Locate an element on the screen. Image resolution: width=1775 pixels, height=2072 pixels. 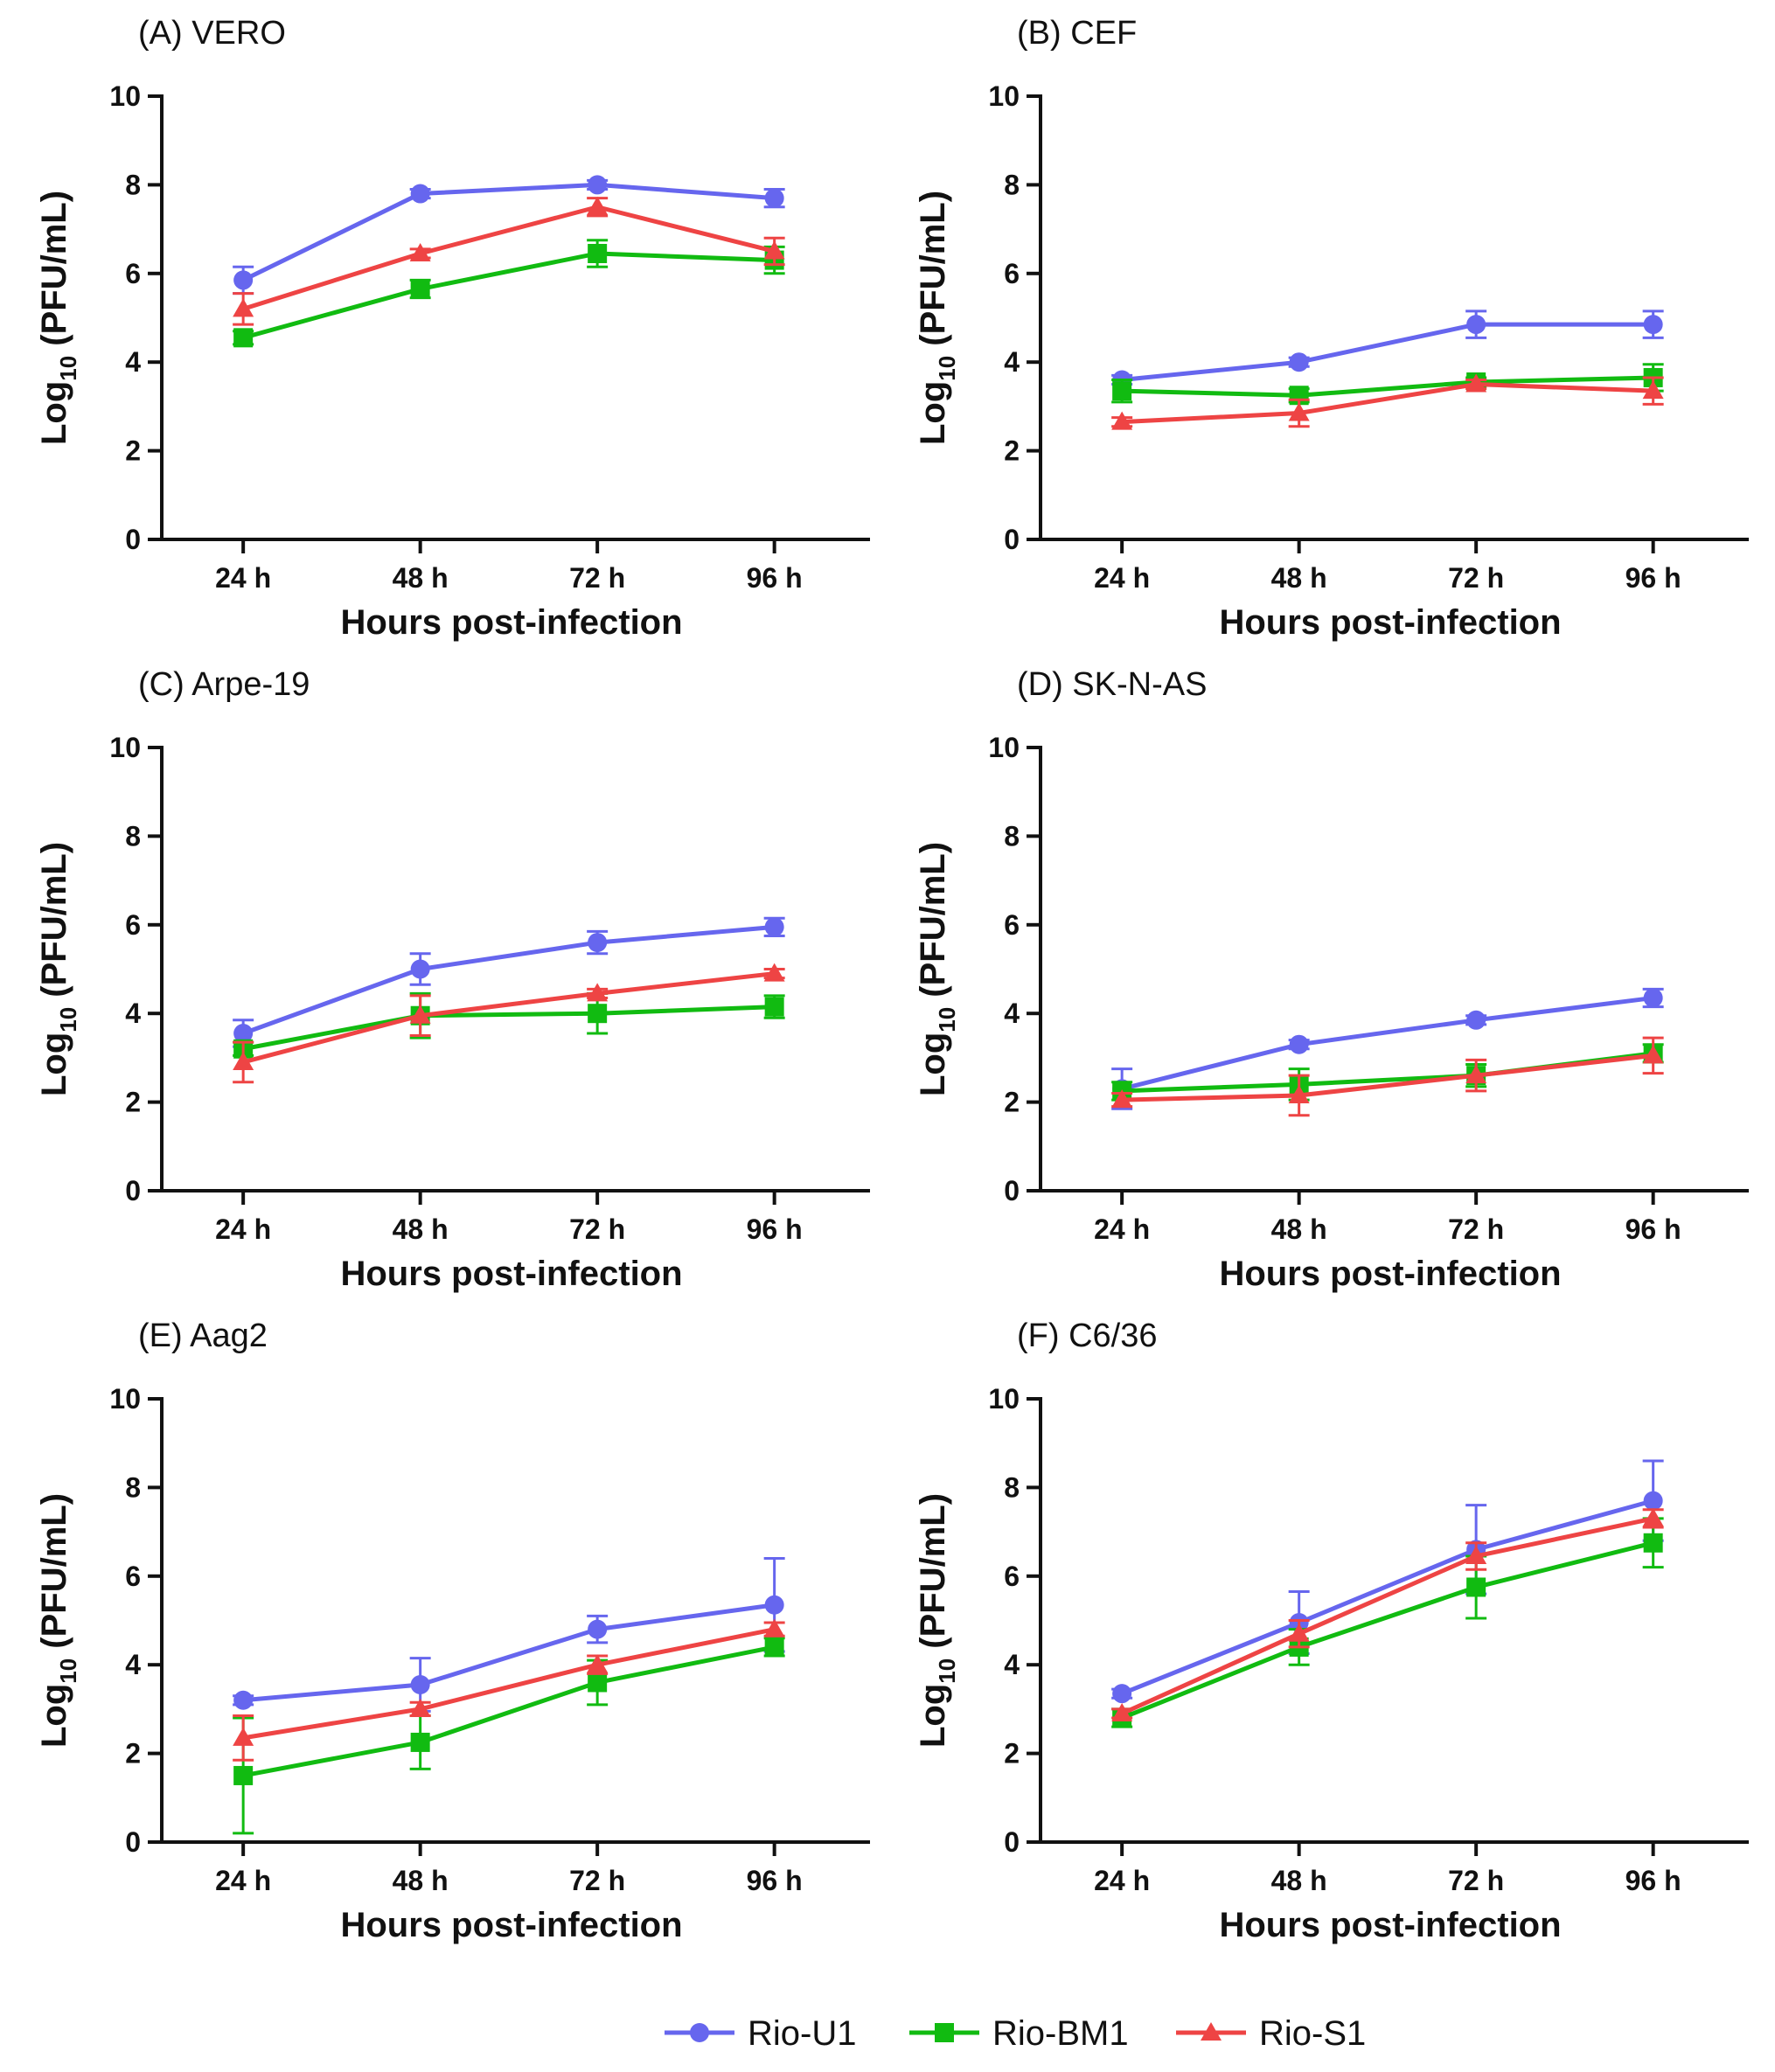
legend-marker is located at coordinates (945, 2033).